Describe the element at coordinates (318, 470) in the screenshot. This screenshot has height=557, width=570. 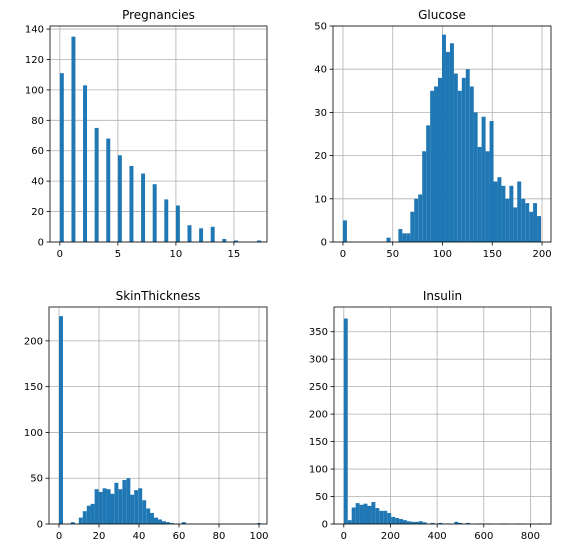
I see `y-tick-label: 100` at that location.